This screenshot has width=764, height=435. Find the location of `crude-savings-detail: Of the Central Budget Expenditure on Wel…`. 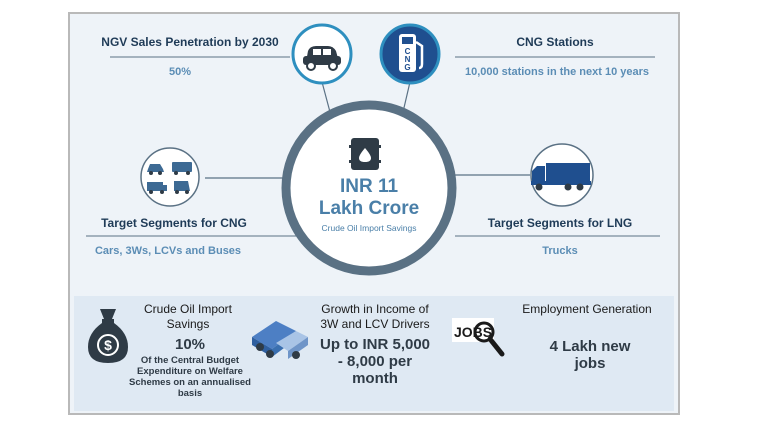

crude-savings-detail: Of the Central Budget Expenditure on Wel… is located at coordinates (190, 377).